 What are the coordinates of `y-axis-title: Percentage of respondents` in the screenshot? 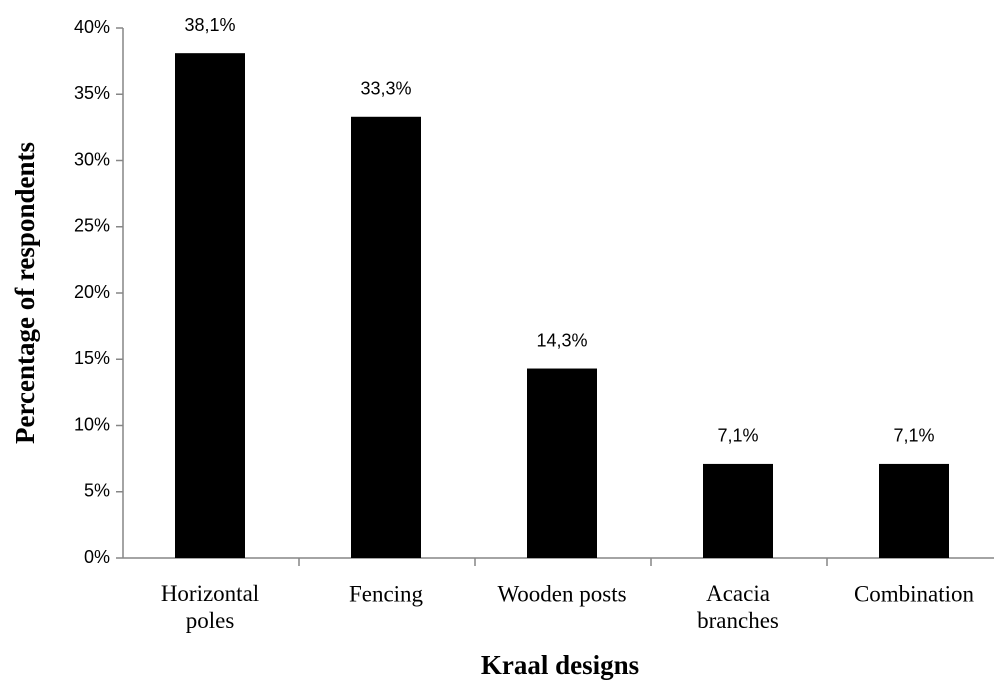 It's located at (25, 293).